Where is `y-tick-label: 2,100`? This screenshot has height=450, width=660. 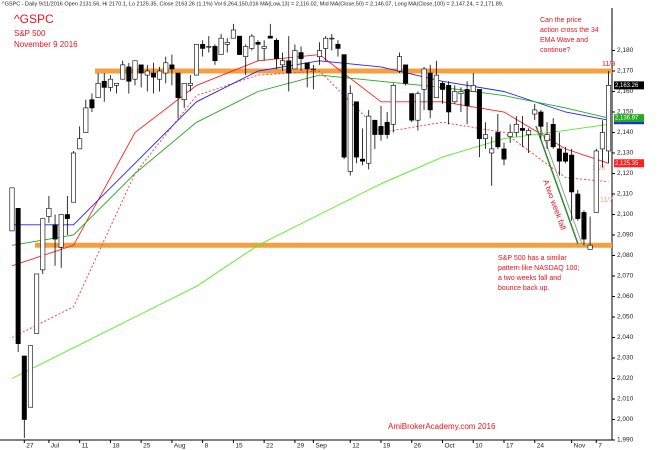
y-tick-label: 2,100 is located at coordinates (625, 214).